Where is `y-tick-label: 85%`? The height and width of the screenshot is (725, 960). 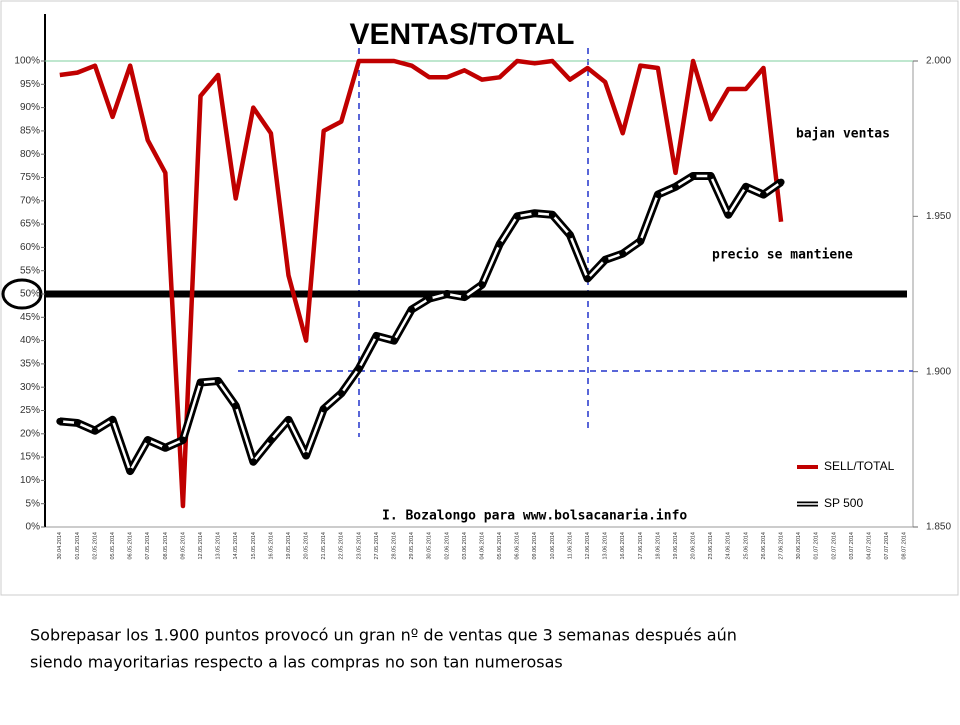
y-tick-label: 85% is located at coordinates (30, 131).